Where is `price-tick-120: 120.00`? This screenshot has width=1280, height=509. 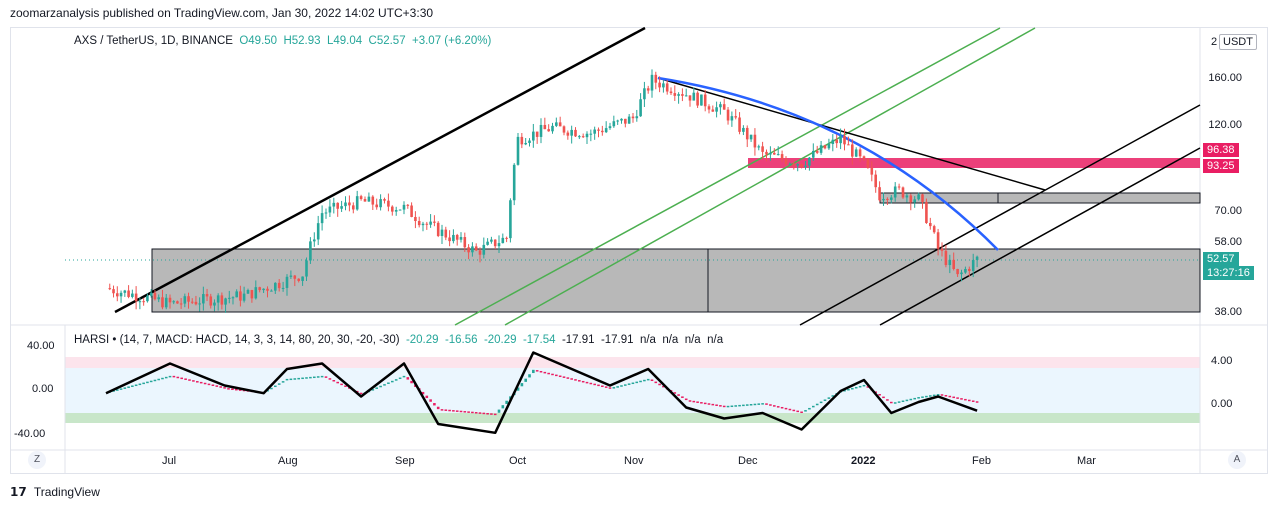
price-tick-120: 120.00 is located at coordinates (1225, 125).